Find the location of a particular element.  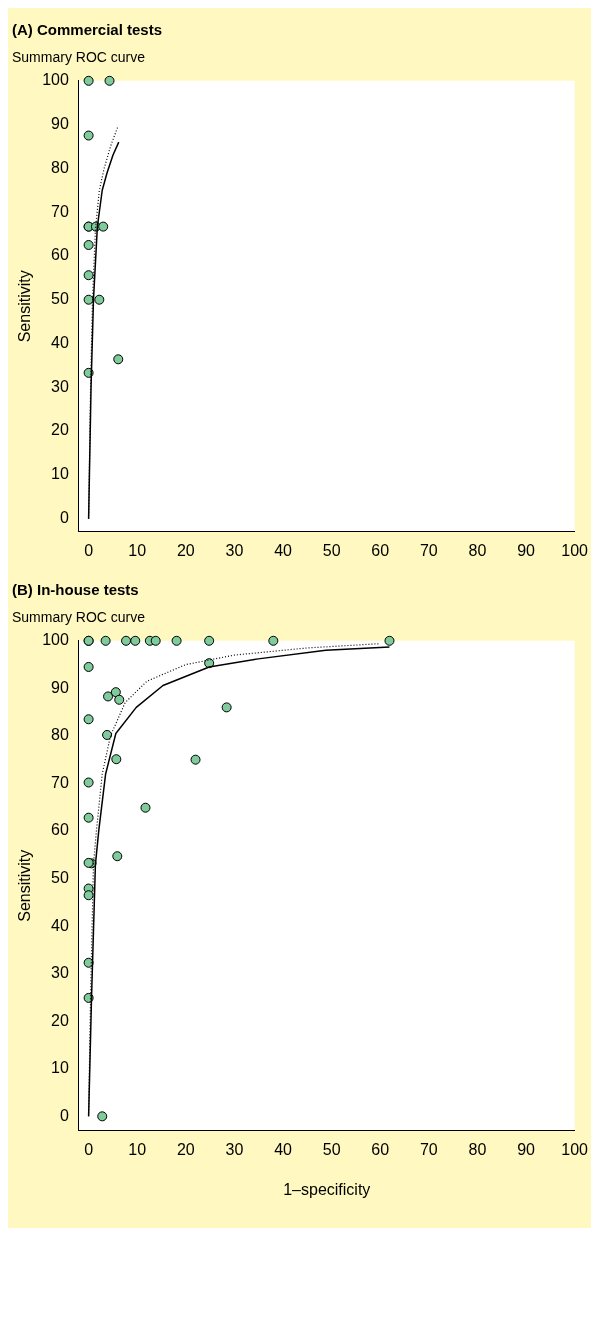

chart-title: (A) Commercial tests is located at coordinates (87, 30).